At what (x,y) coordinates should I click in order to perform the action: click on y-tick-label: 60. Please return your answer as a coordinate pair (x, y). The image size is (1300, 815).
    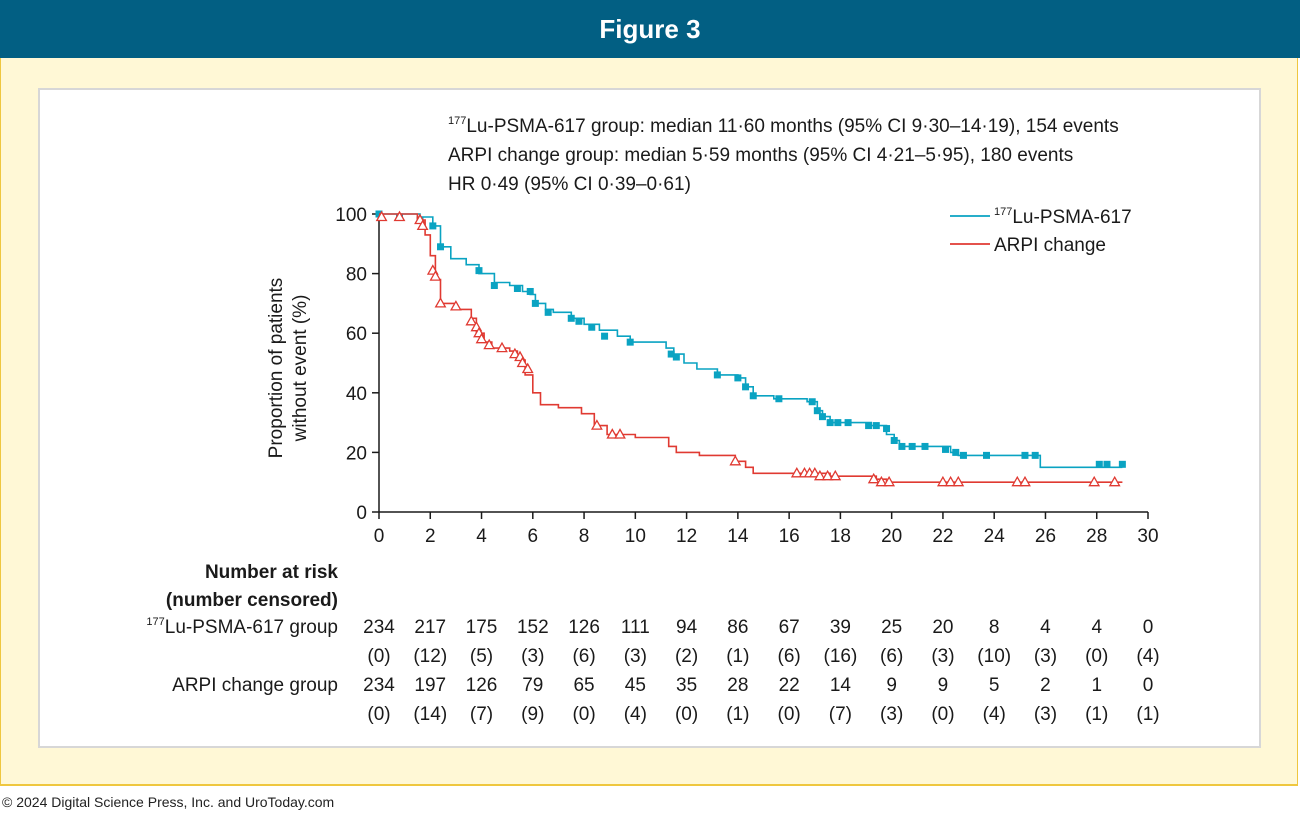
    Looking at the image, I should click on (356, 334).